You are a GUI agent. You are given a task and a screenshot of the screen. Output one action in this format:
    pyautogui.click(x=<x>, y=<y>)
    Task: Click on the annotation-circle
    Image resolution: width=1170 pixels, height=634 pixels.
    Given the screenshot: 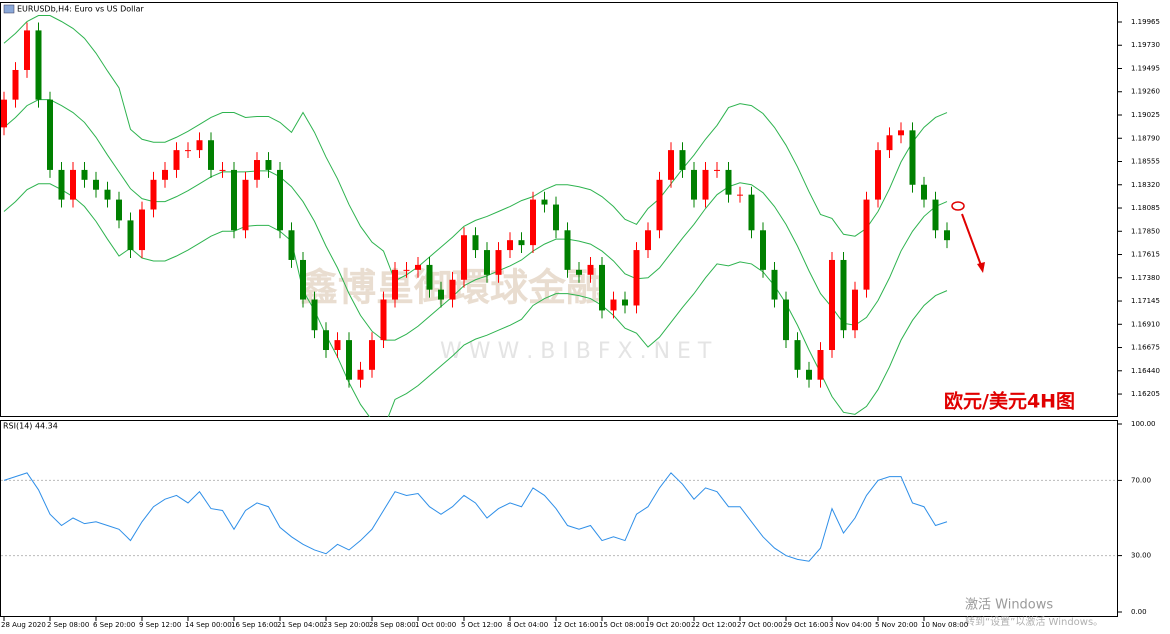 What is the action you would take?
    pyautogui.click(x=958, y=206)
    